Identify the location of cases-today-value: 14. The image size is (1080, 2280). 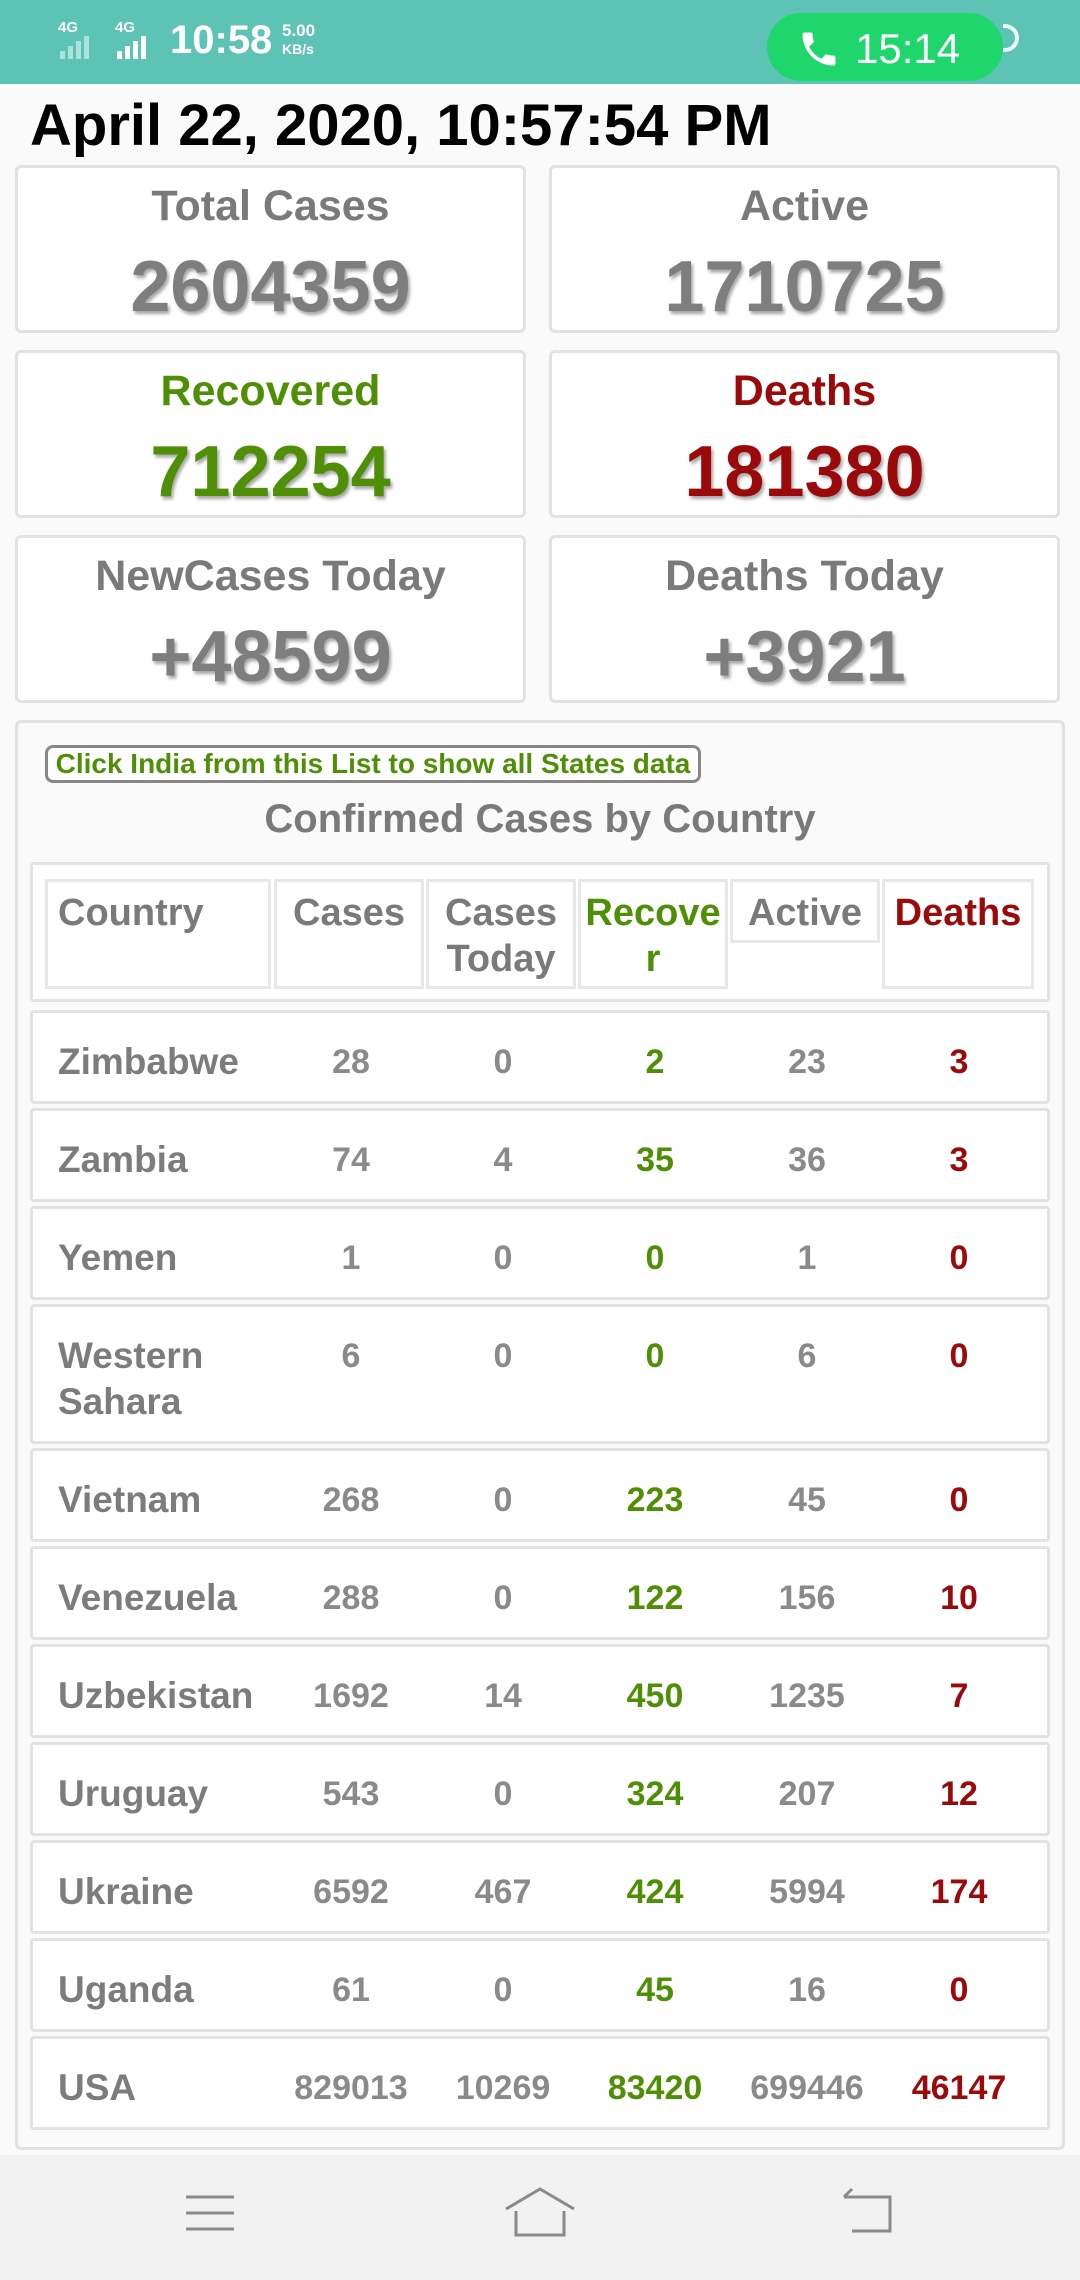
(503, 1696).